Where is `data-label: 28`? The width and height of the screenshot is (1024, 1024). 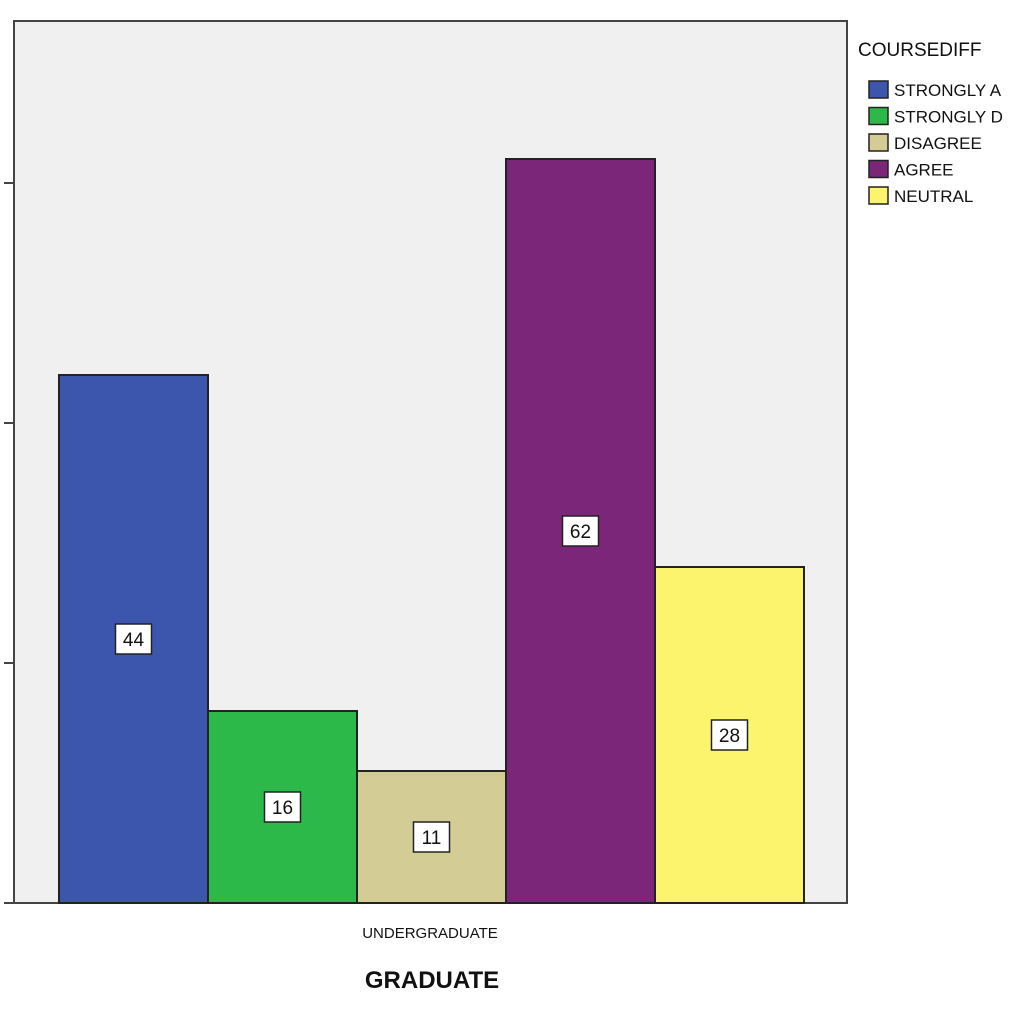
data-label: 28 is located at coordinates (729, 736).